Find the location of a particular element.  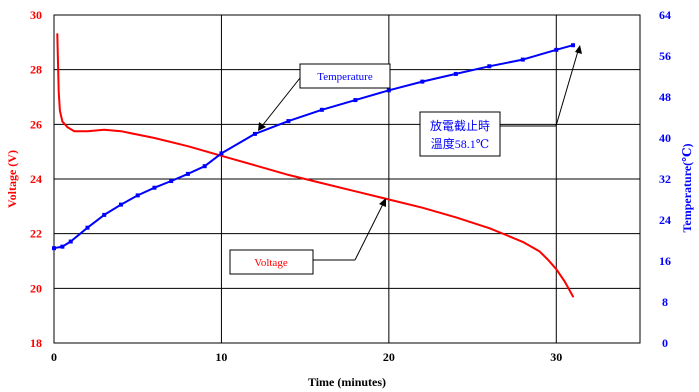

y-left-tick-label-1: 20 is located at coordinates (36, 288).